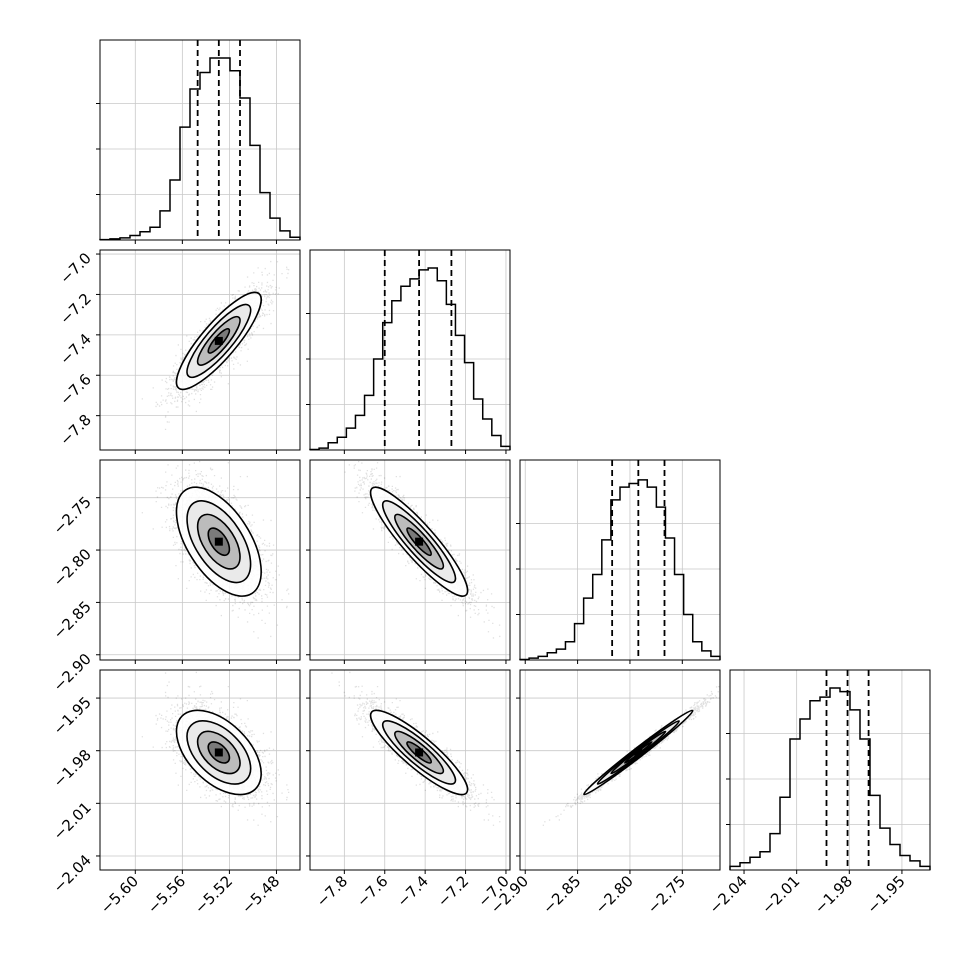 This screenshot has height=970, width=970. Describe the element at coordinates (72, 715) in the screenshot. I see `y-tick-label: −1.95` at that location.